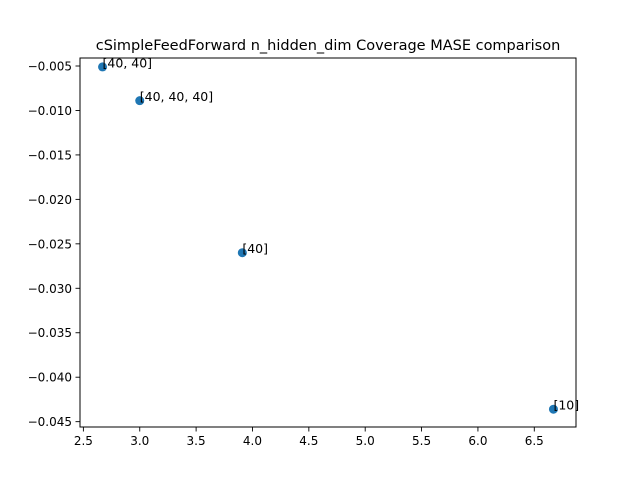 Image resolution: width=640 pixels, height=480 pixels. I want to click on x-tick-label: 6.5, so click(534, 441).